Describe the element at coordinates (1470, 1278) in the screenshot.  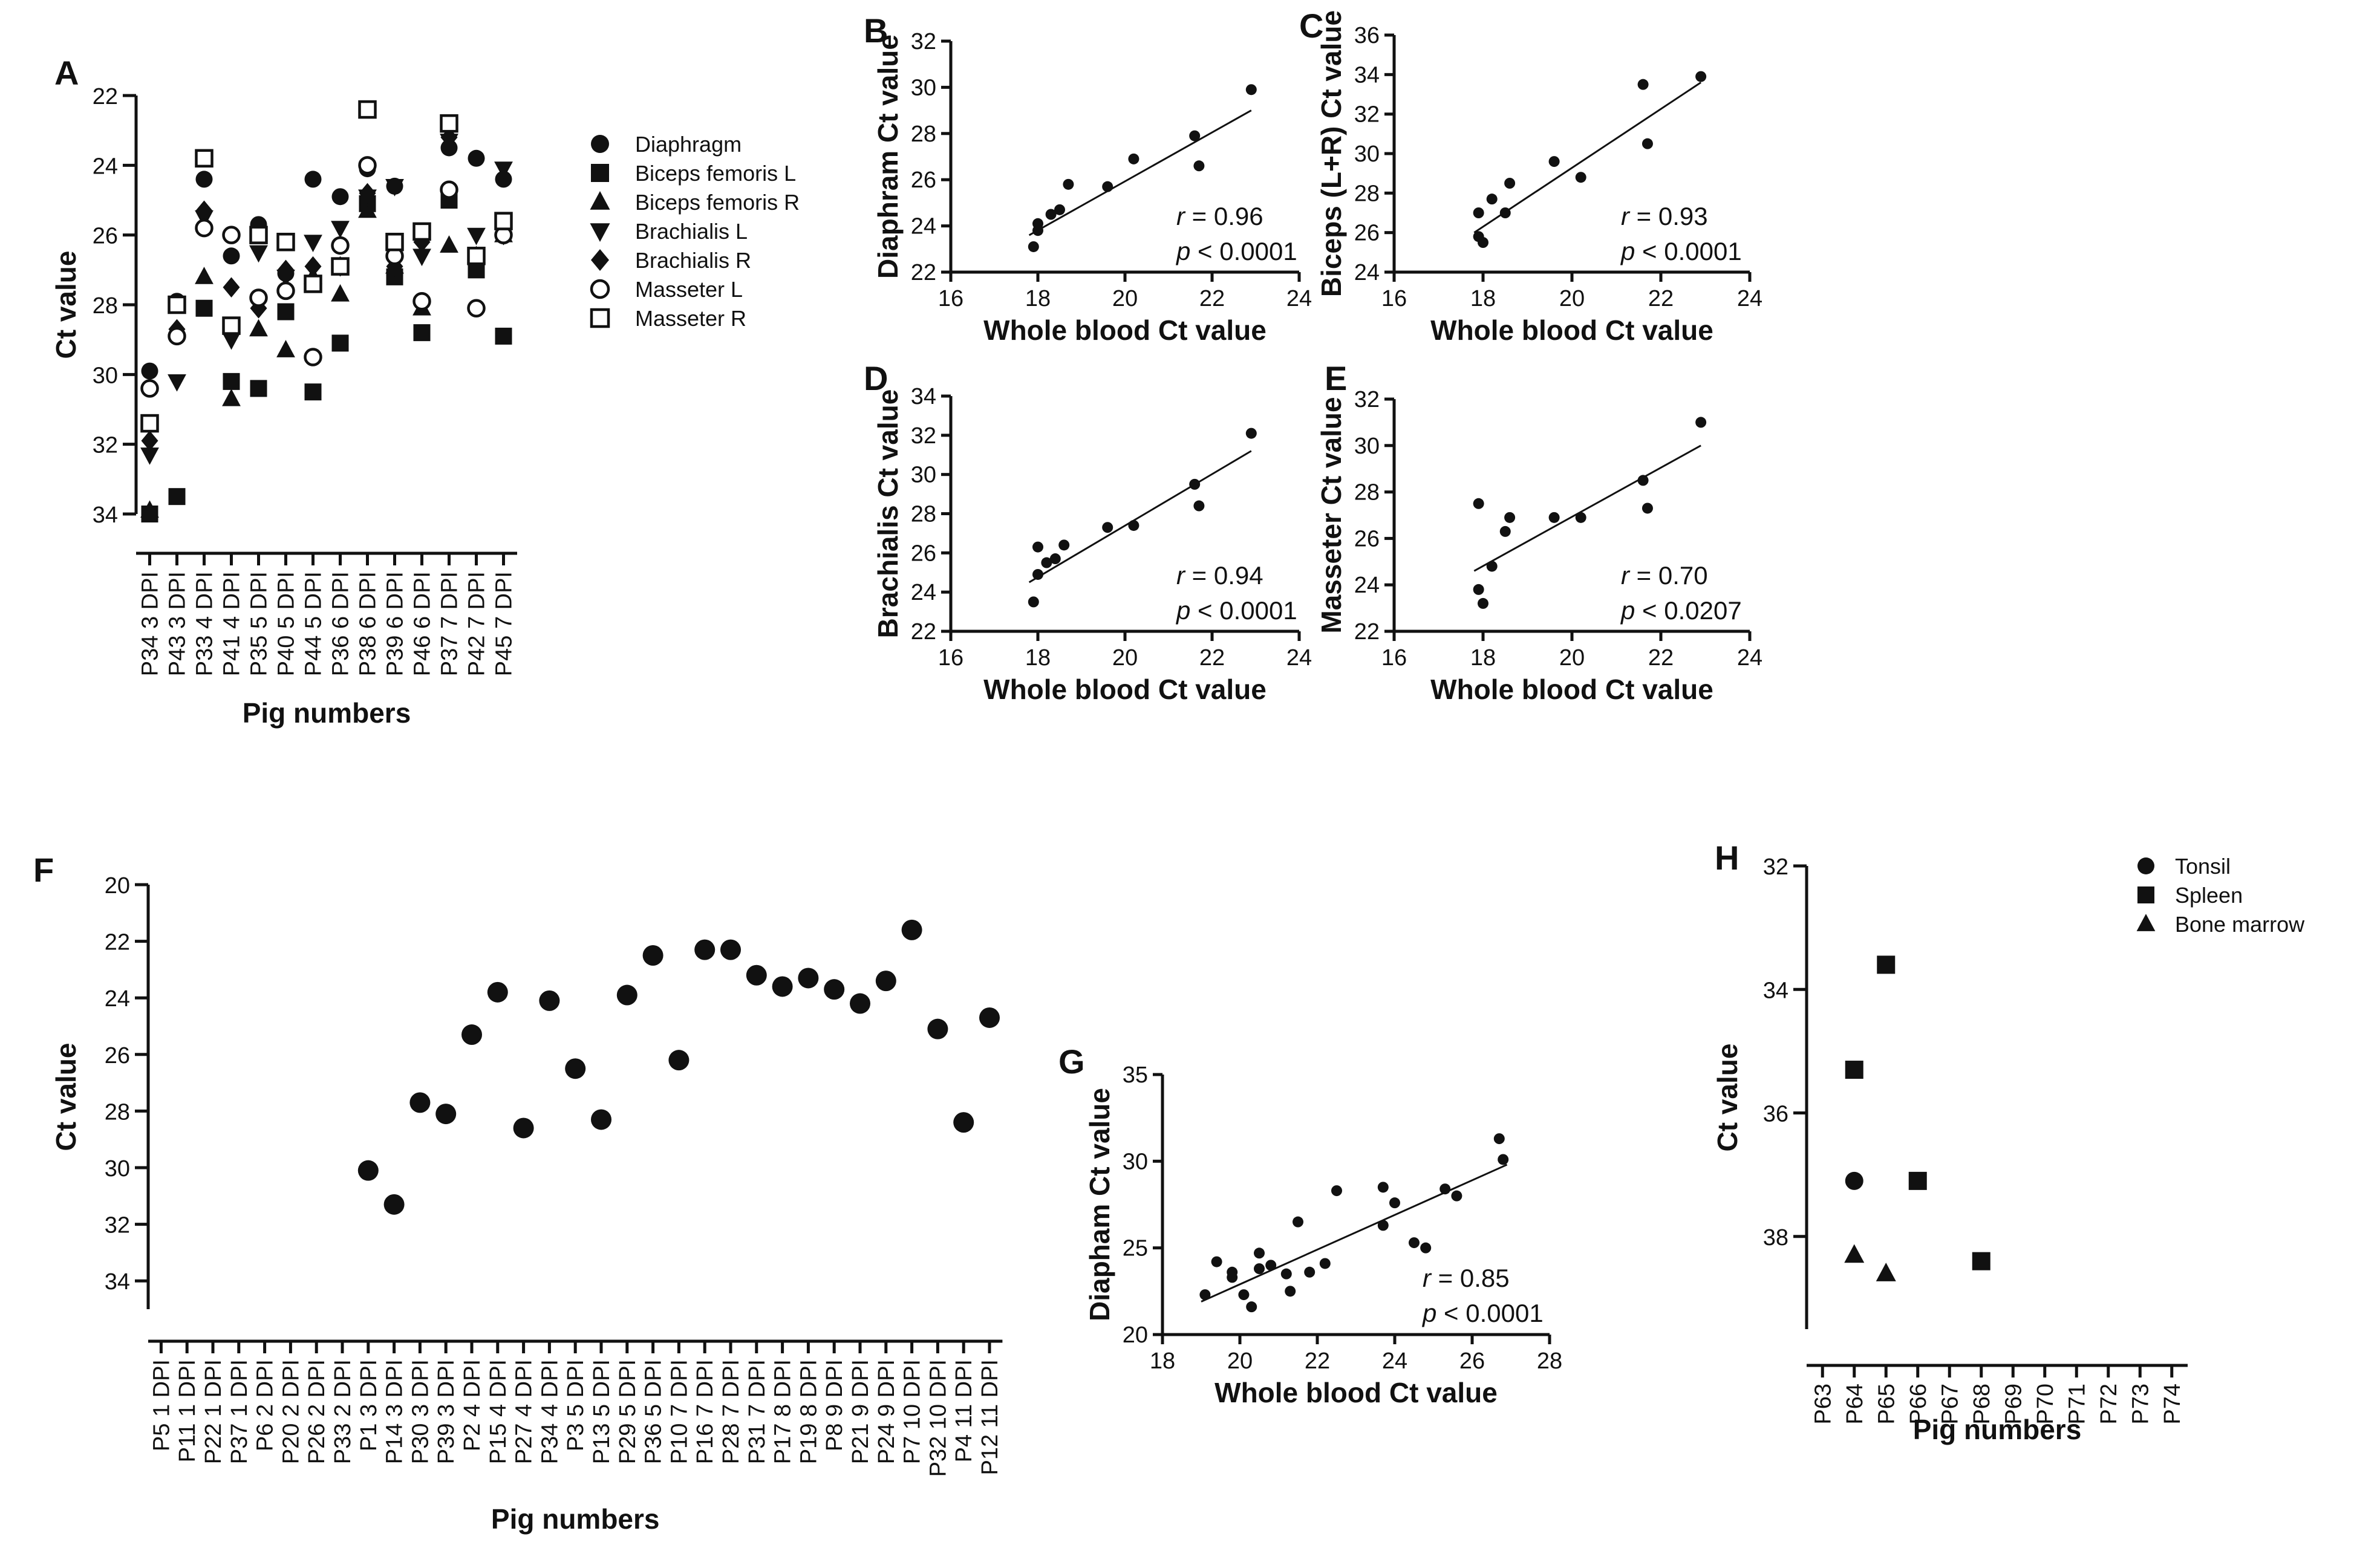
I see `r-value: = 0.85` at that location.